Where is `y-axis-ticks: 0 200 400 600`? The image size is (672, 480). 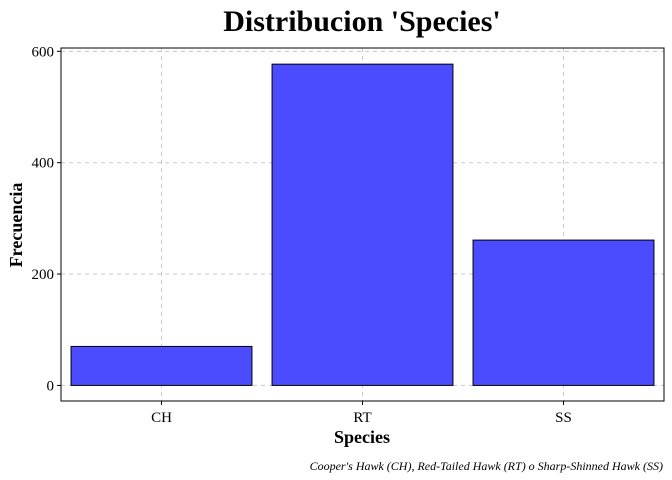
y-axis-ticks: 0 200 400 600 is located at coordinates (46, 219).